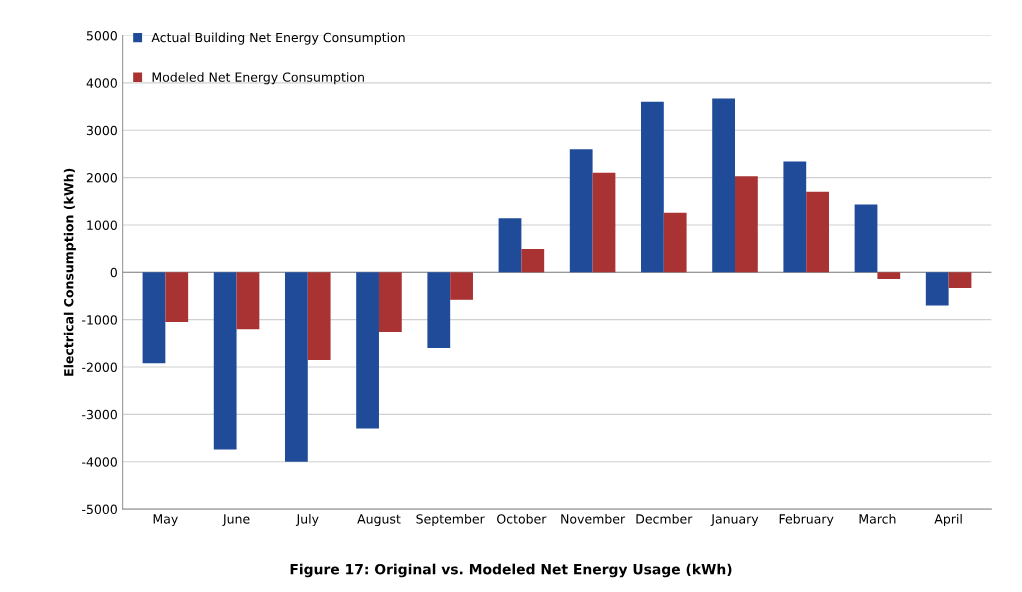 The width and height of the screenshot is (1022, 592). Describe the element at coordinates (877, 518) in the screenshot. I see `x-tick-label: March` at that location.